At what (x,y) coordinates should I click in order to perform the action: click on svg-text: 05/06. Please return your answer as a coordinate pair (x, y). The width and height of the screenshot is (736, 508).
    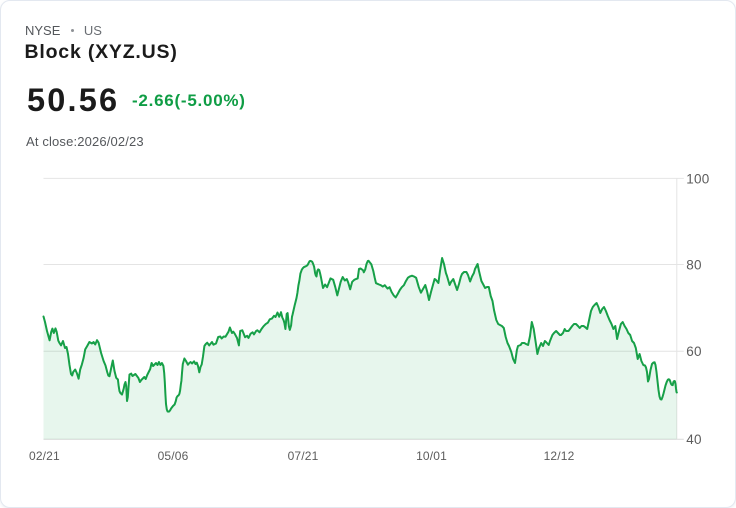
    Looking at the image, I should click on (173, 456).